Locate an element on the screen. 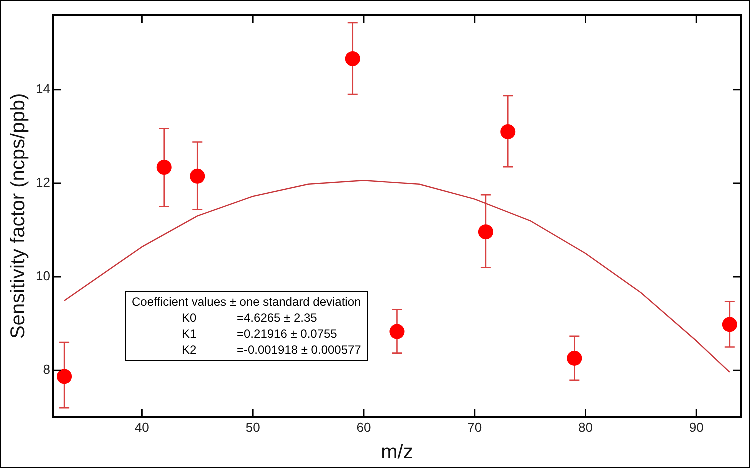  x-tick-label: 40 is located at coordinates (142, 427).